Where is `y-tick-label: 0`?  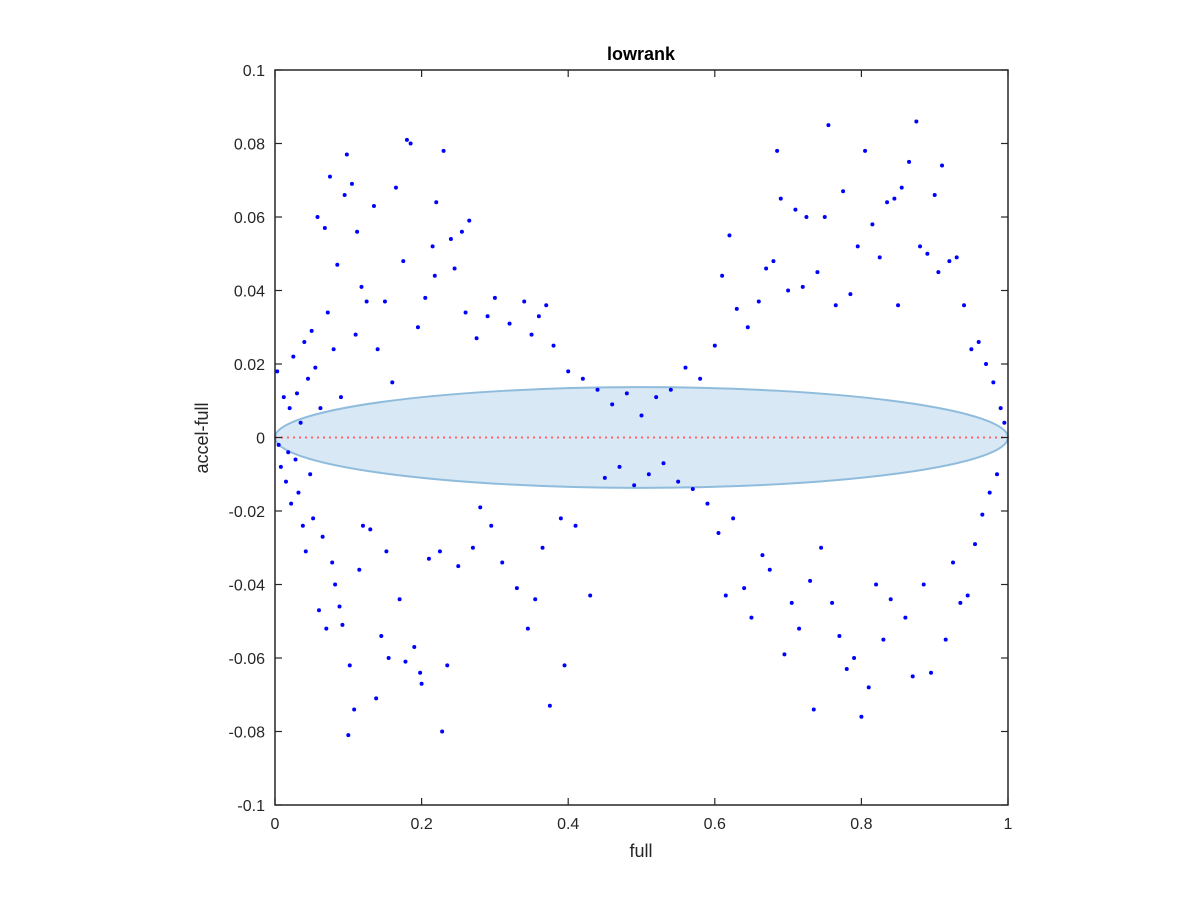
y-tick-label: 0 is located at coordinates (260, 439).